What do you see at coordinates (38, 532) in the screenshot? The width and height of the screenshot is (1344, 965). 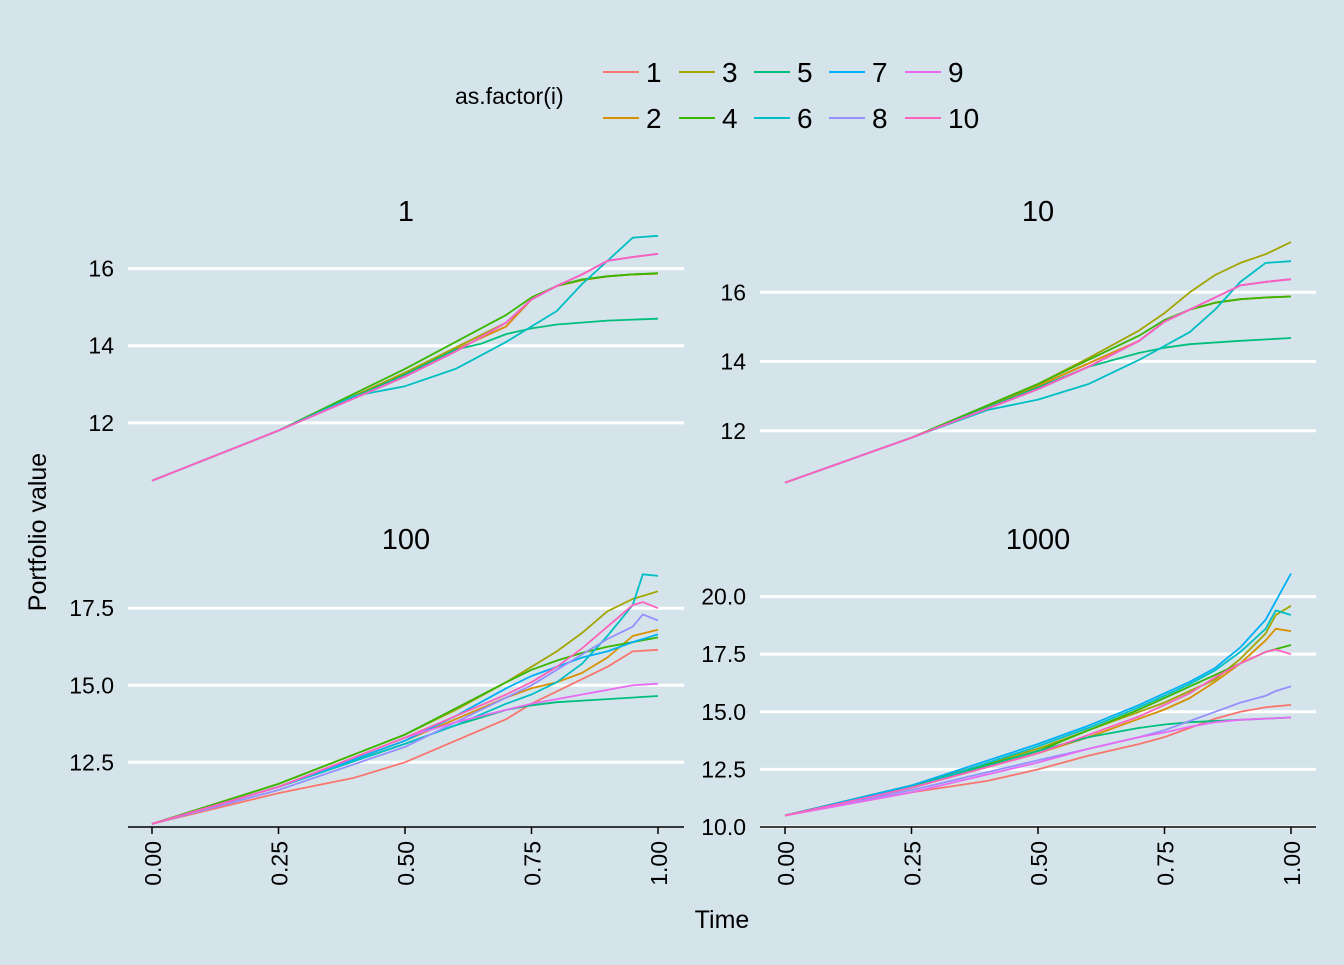 I see `y-axis-label: Portfolio value` at bounding box center [38, 532].